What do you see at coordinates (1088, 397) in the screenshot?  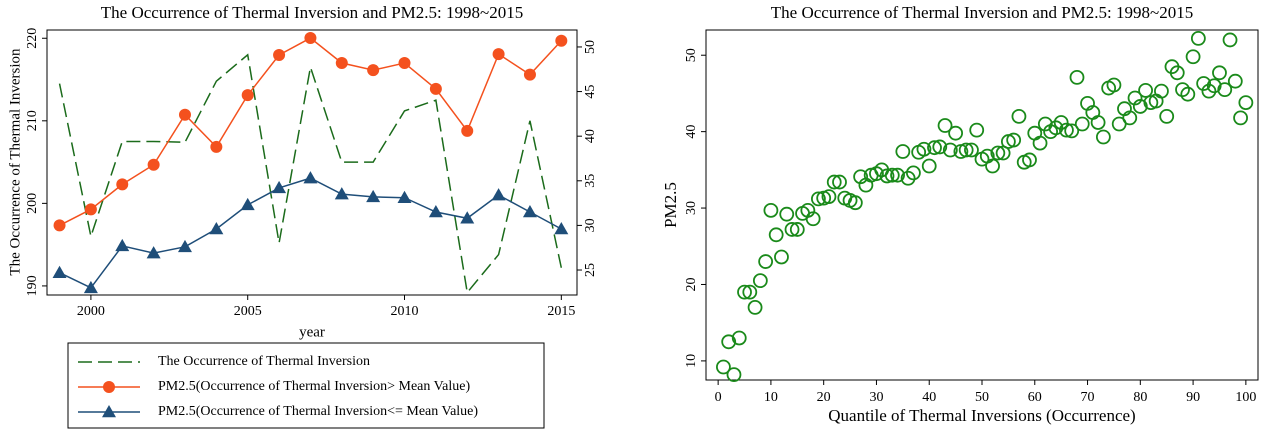 I see `x-tick-label: 70` at bounding box center [1088, 397].